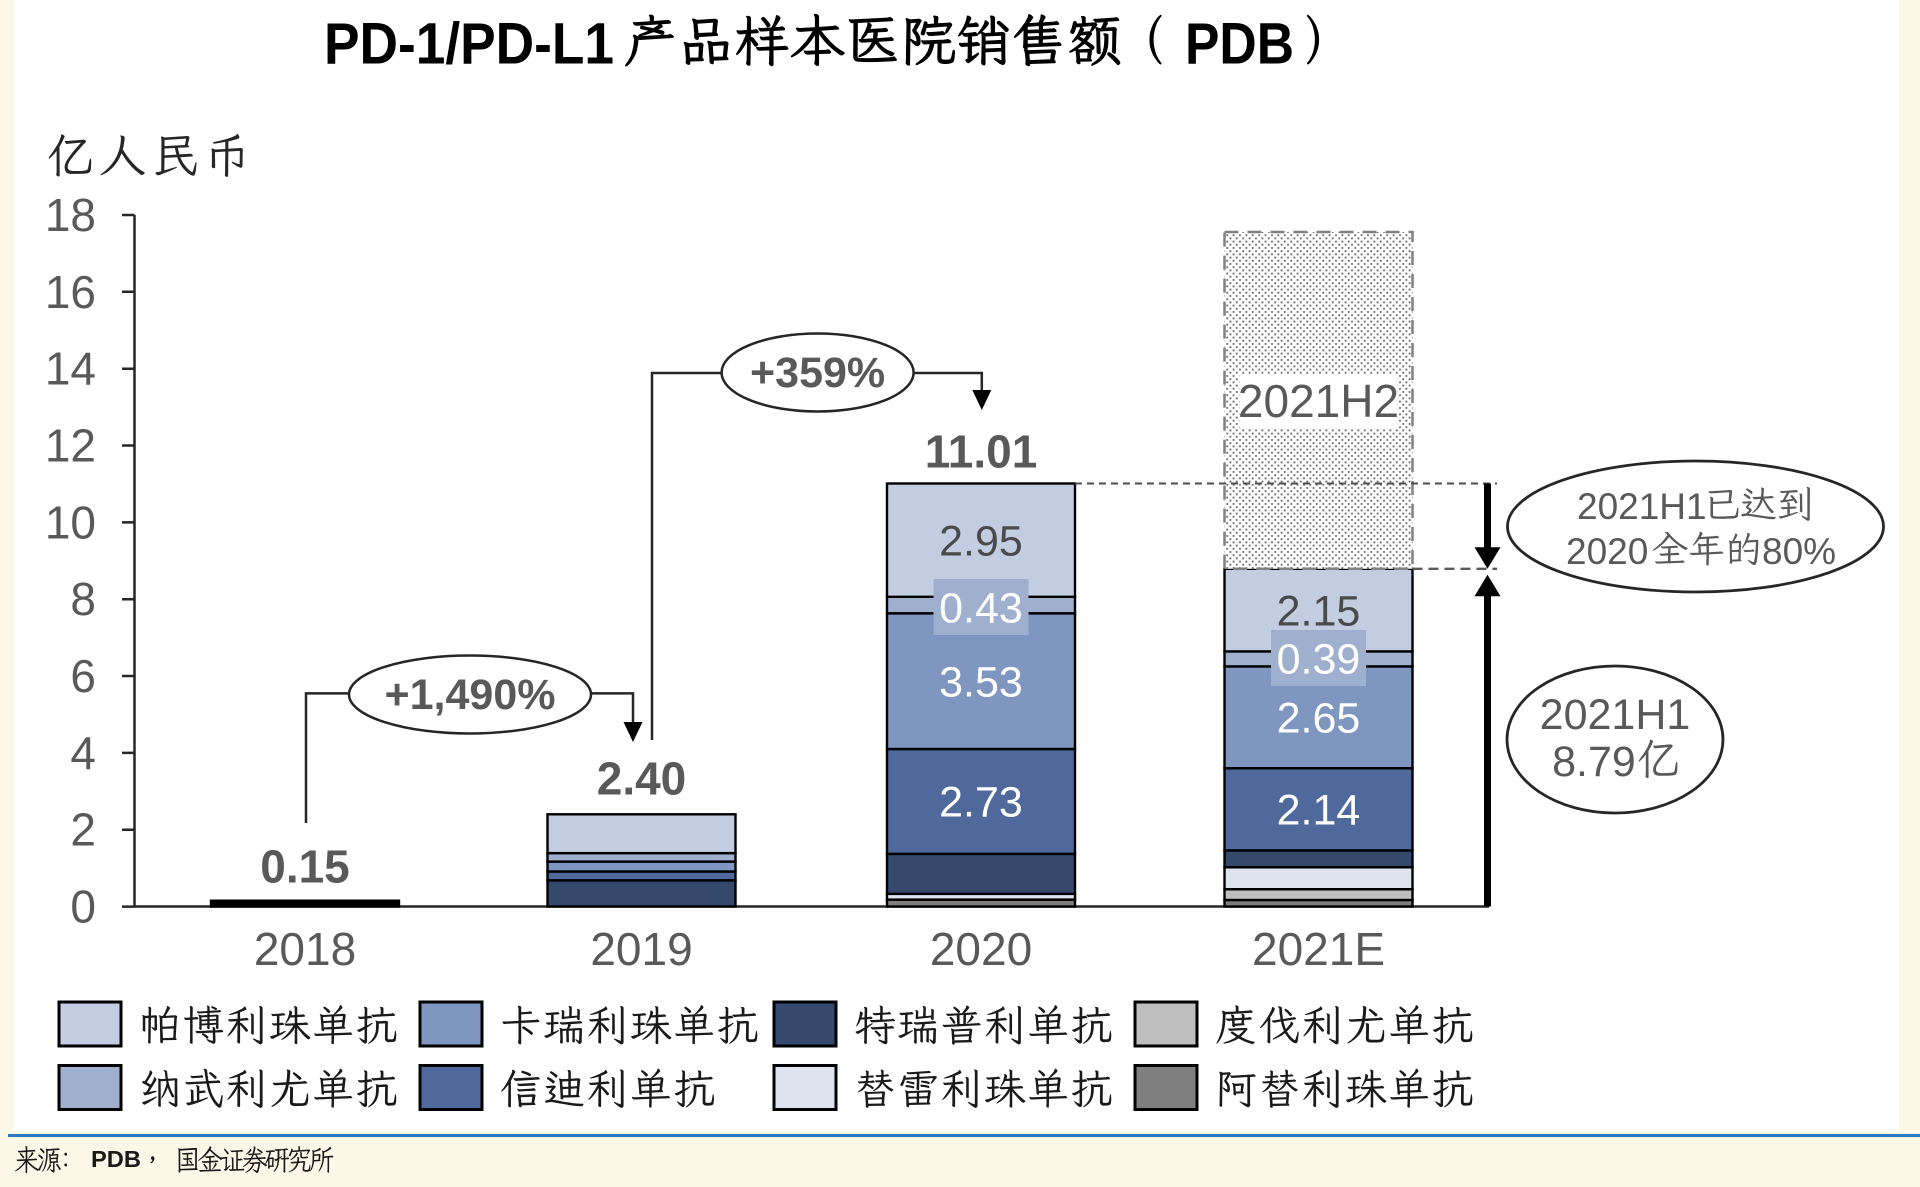 The width and height of the screenshot is (1920, 1187). I want to click on svg-text: 80%, so click(1799, 551).